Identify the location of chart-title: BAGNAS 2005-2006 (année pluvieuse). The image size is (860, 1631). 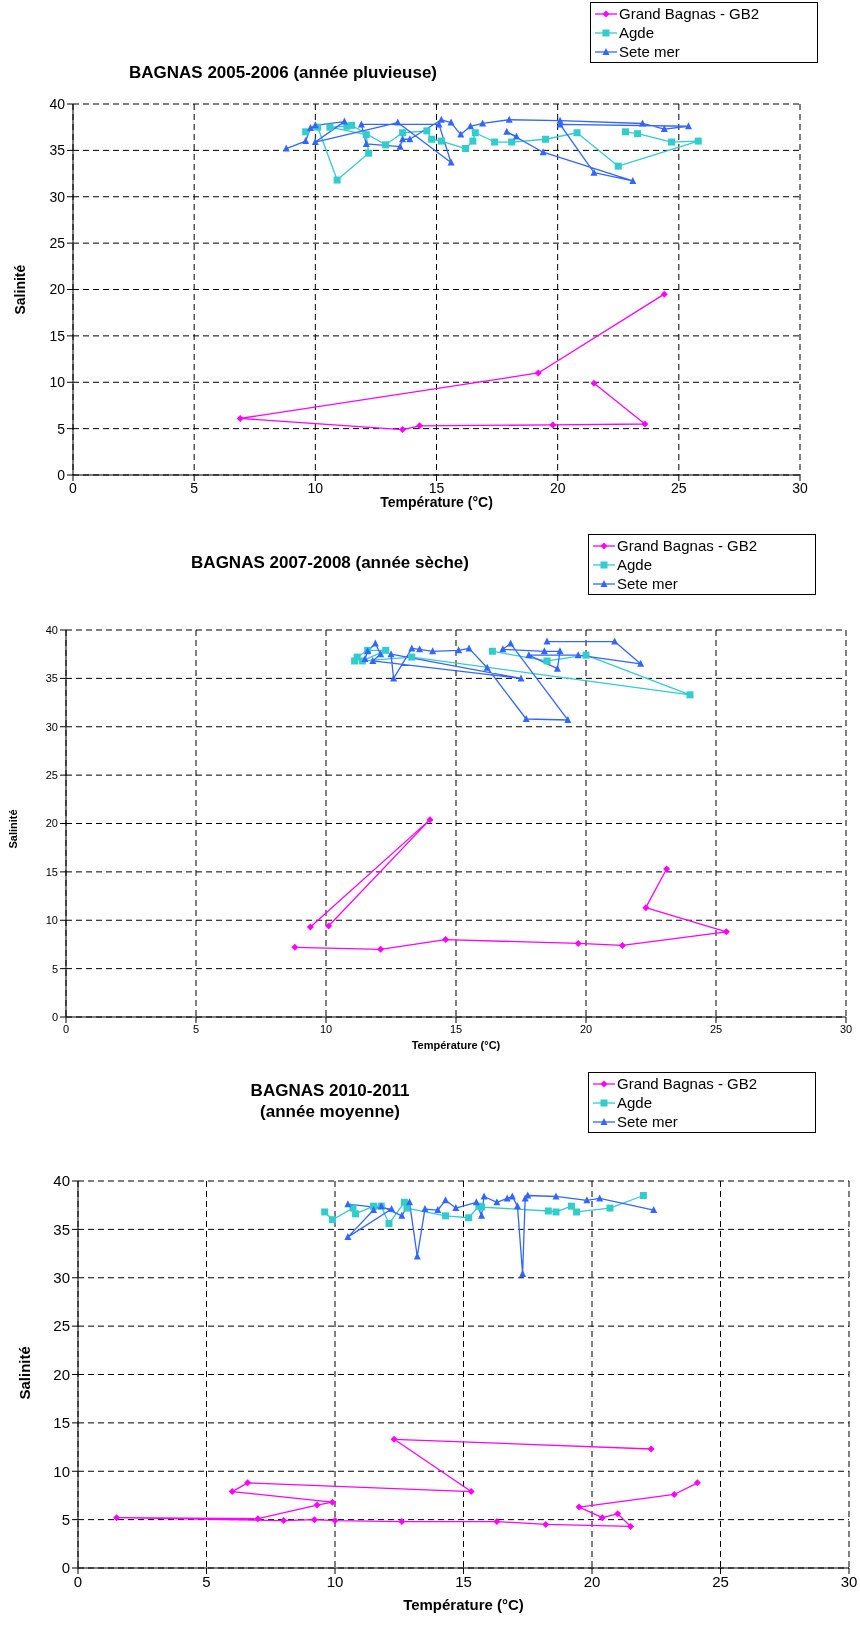
(283, 72).